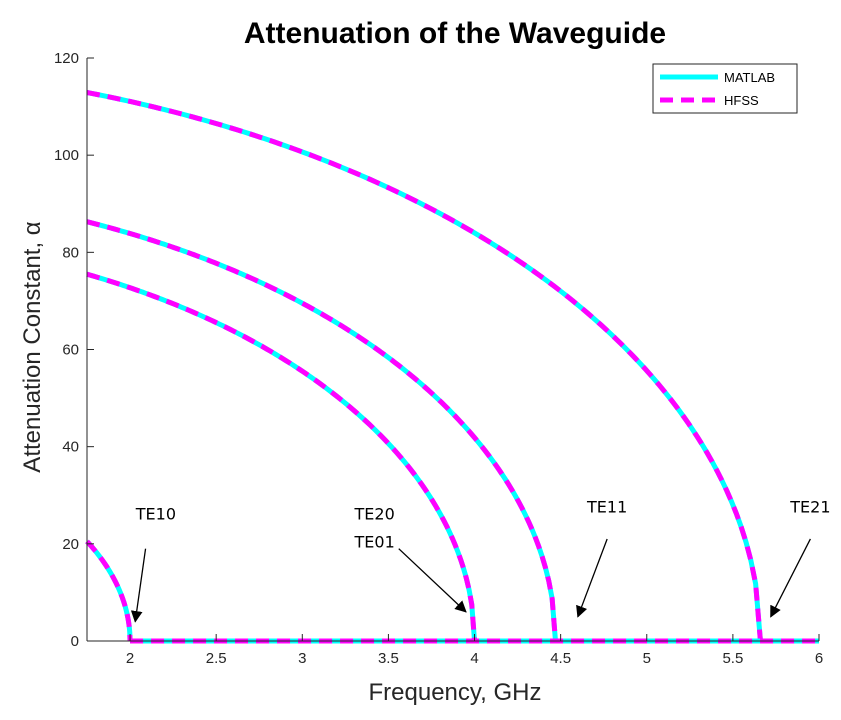 The height and width of the screenshot is (720, 841). I want to click on legend: MATLAB HFSS, so click(725, 88).